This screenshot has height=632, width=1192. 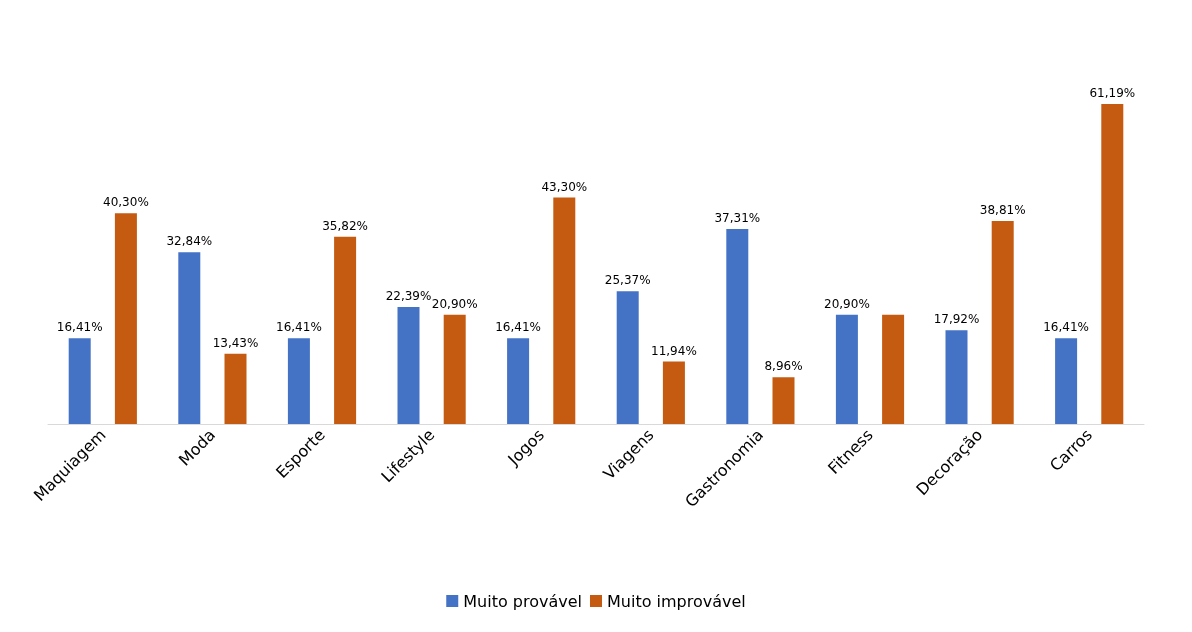 What do you see at coordinates (674, 350) in the screenshot?
I see `data-label: 11,94%` at bounding box center [674, 350].